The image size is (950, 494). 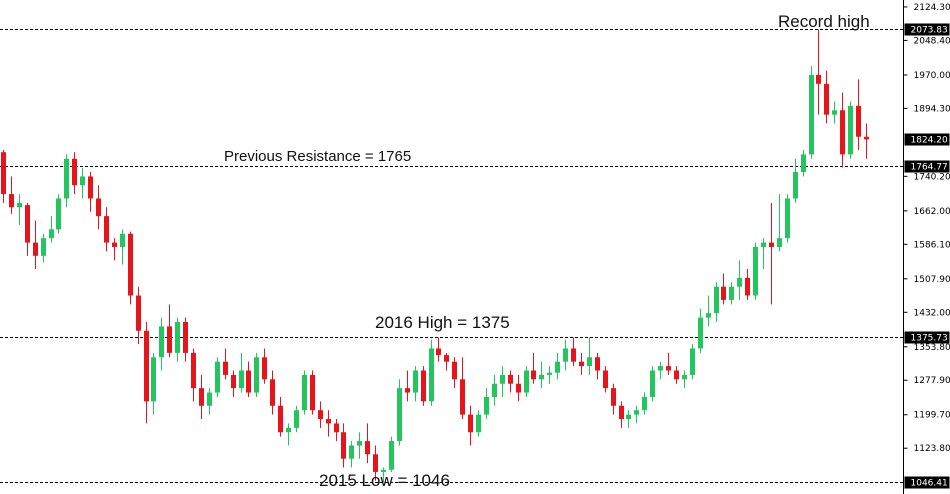 What do you see at coordinates (317, 156) in the screenshot?
I see `annotation-previous-resistance: Previous Resistance = 1765` at bounding box center [317, 156].